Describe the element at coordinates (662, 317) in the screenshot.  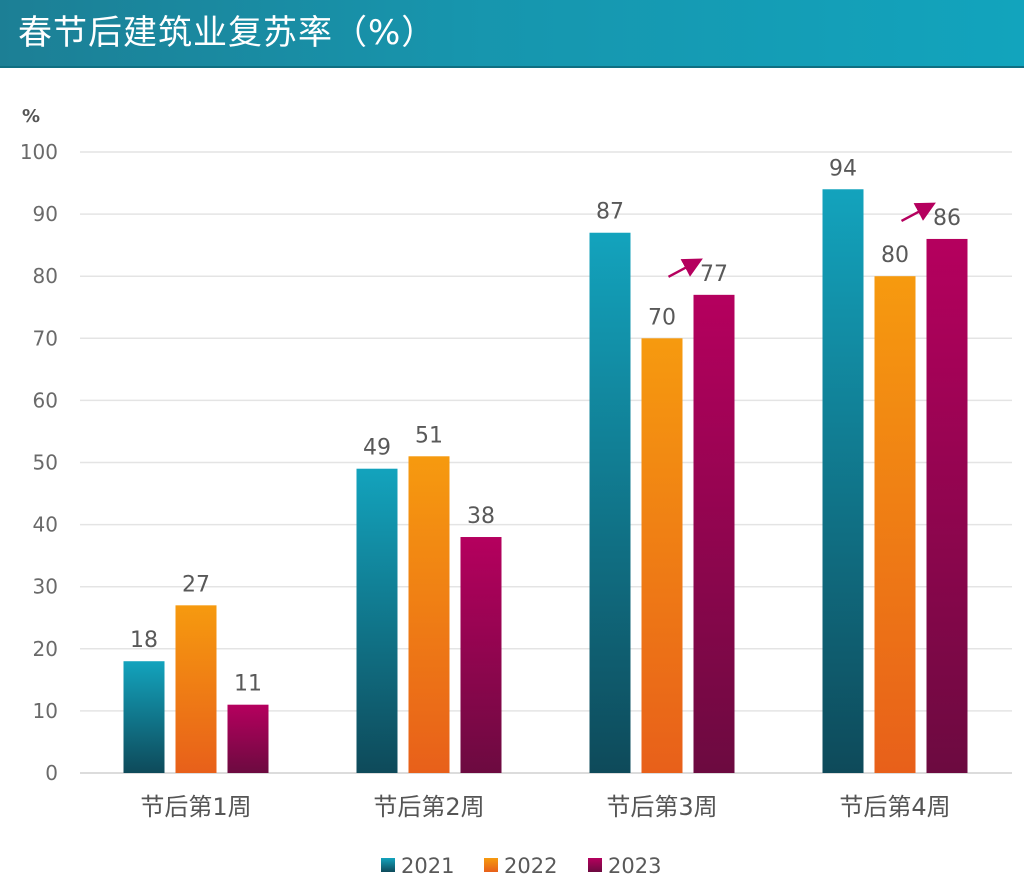
I see `data-label: 70` at that location.